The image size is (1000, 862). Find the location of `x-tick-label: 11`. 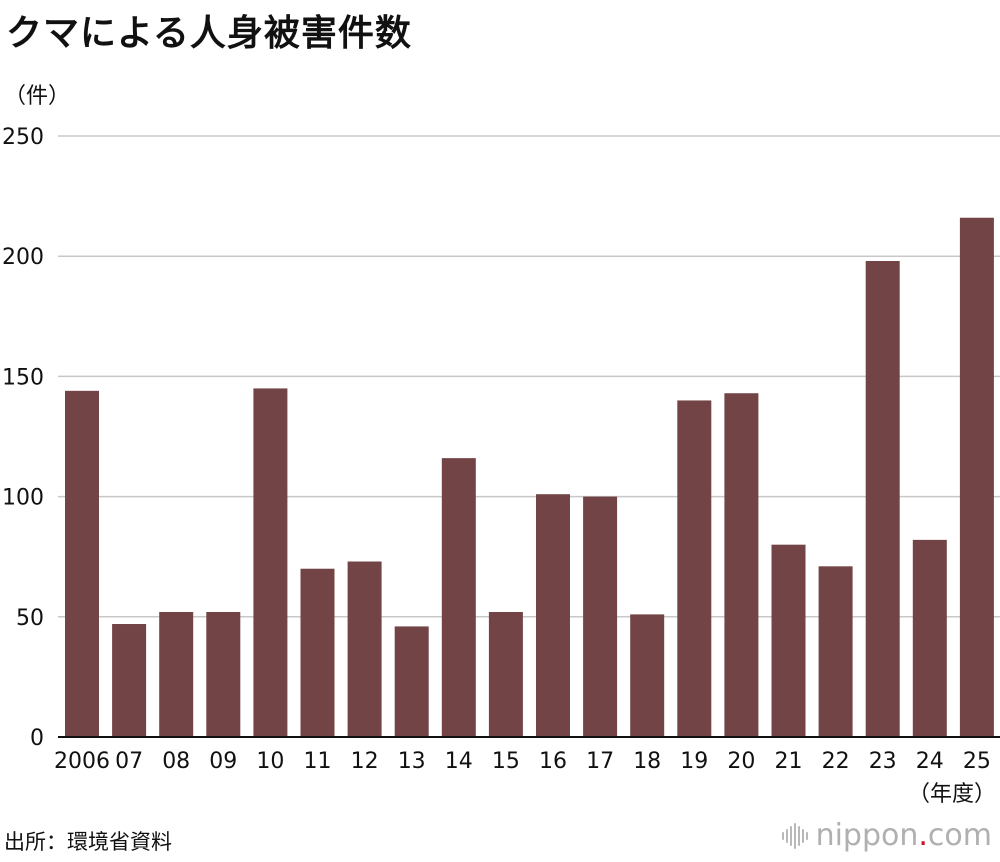

x-tick-label: 11 is located at coordinates (318, 761).